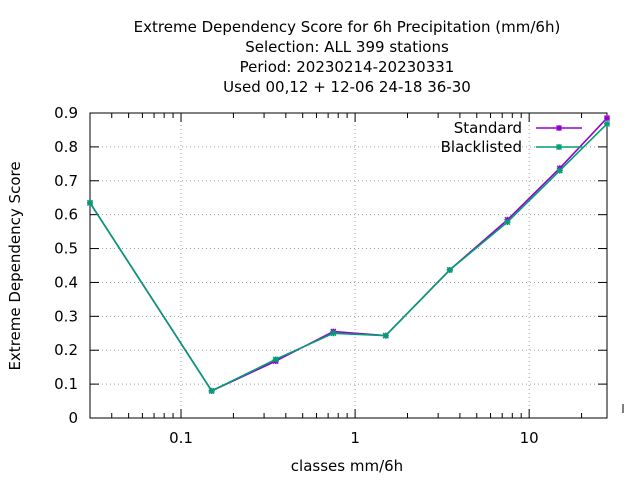  What do you see at coordinates (66, 113) in the screenshot?
I see `y-tick-label: 0.9` at bounding box center [66, 113].